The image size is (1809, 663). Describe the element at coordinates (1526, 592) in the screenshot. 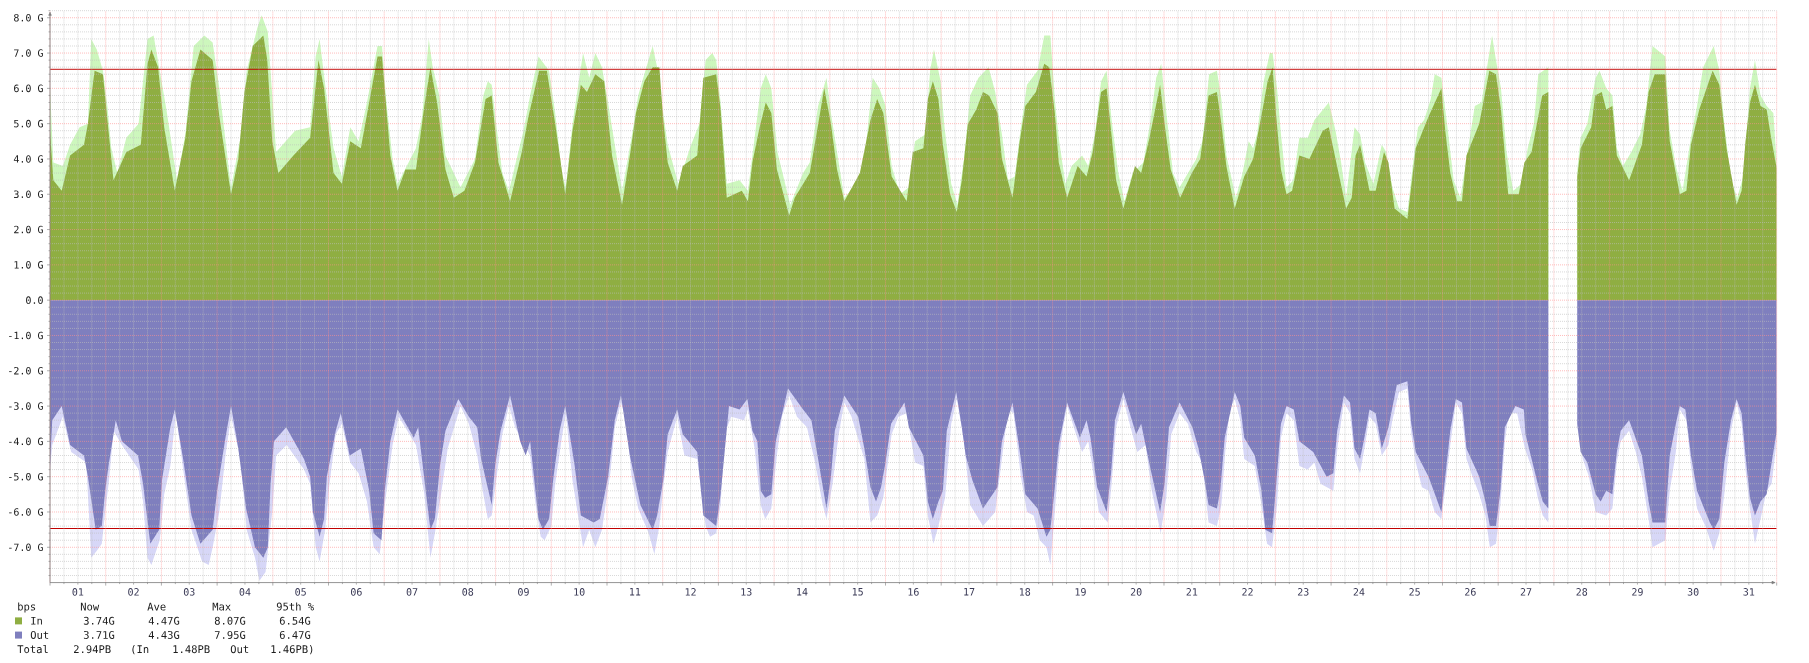

I see `x-tick-label: 27` at that location.